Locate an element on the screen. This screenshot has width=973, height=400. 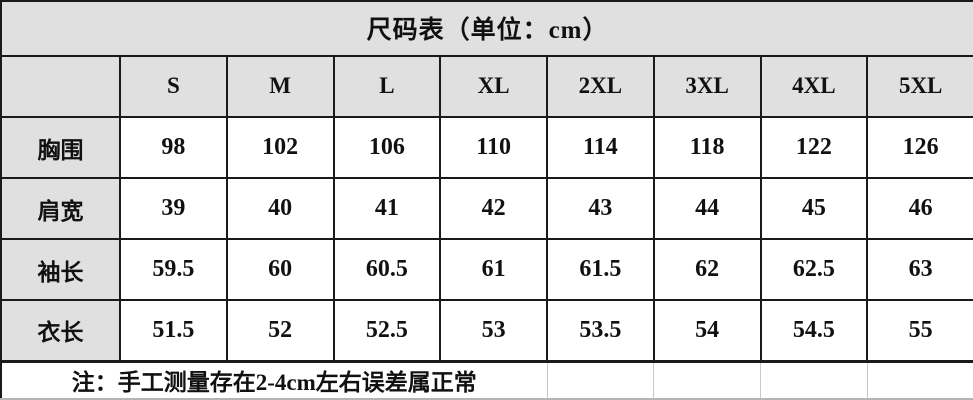
value-cell: 61 is located at coordinates (493, 270).